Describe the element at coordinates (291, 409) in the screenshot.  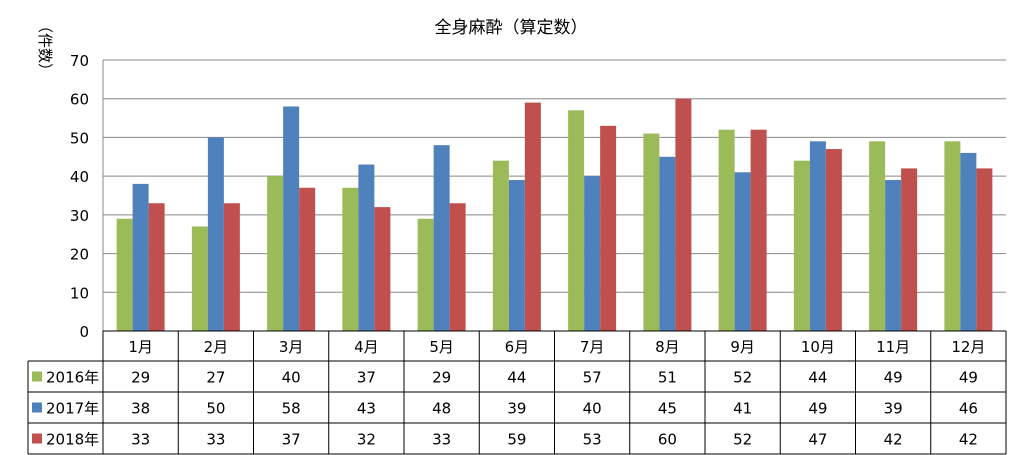
I see `table-cell-value: 58` at that location.